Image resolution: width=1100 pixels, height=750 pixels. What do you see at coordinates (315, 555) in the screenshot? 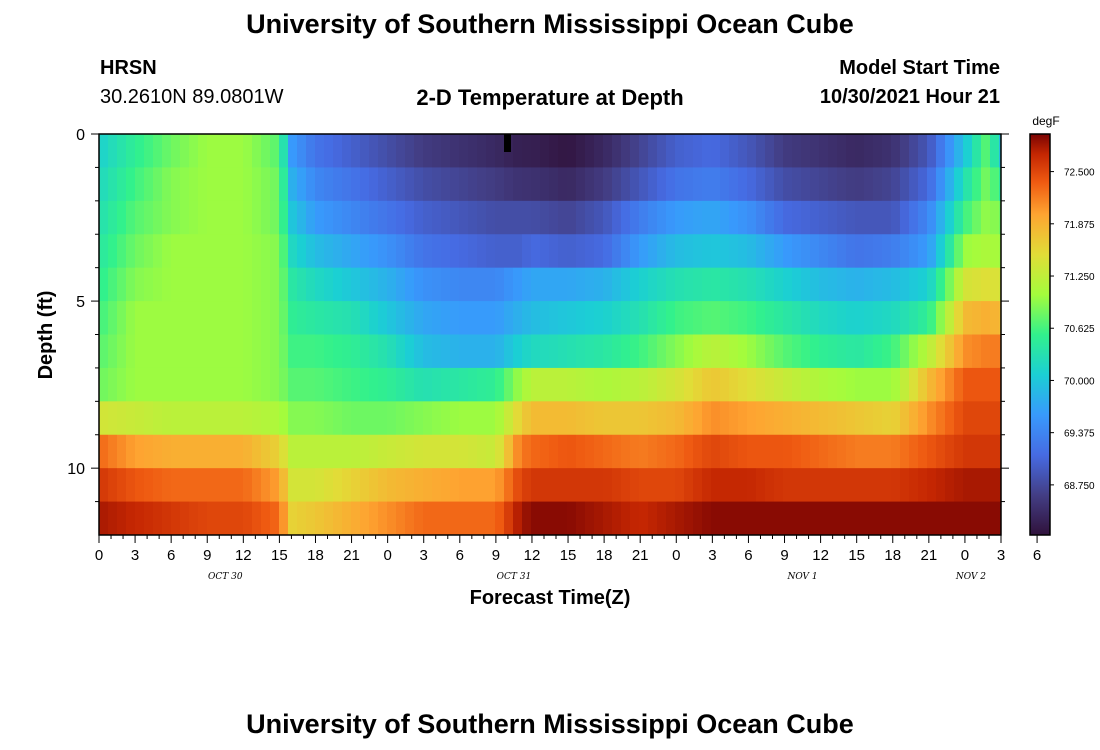
I see `x-tick-label: 18` at bounding box center [315, 555].